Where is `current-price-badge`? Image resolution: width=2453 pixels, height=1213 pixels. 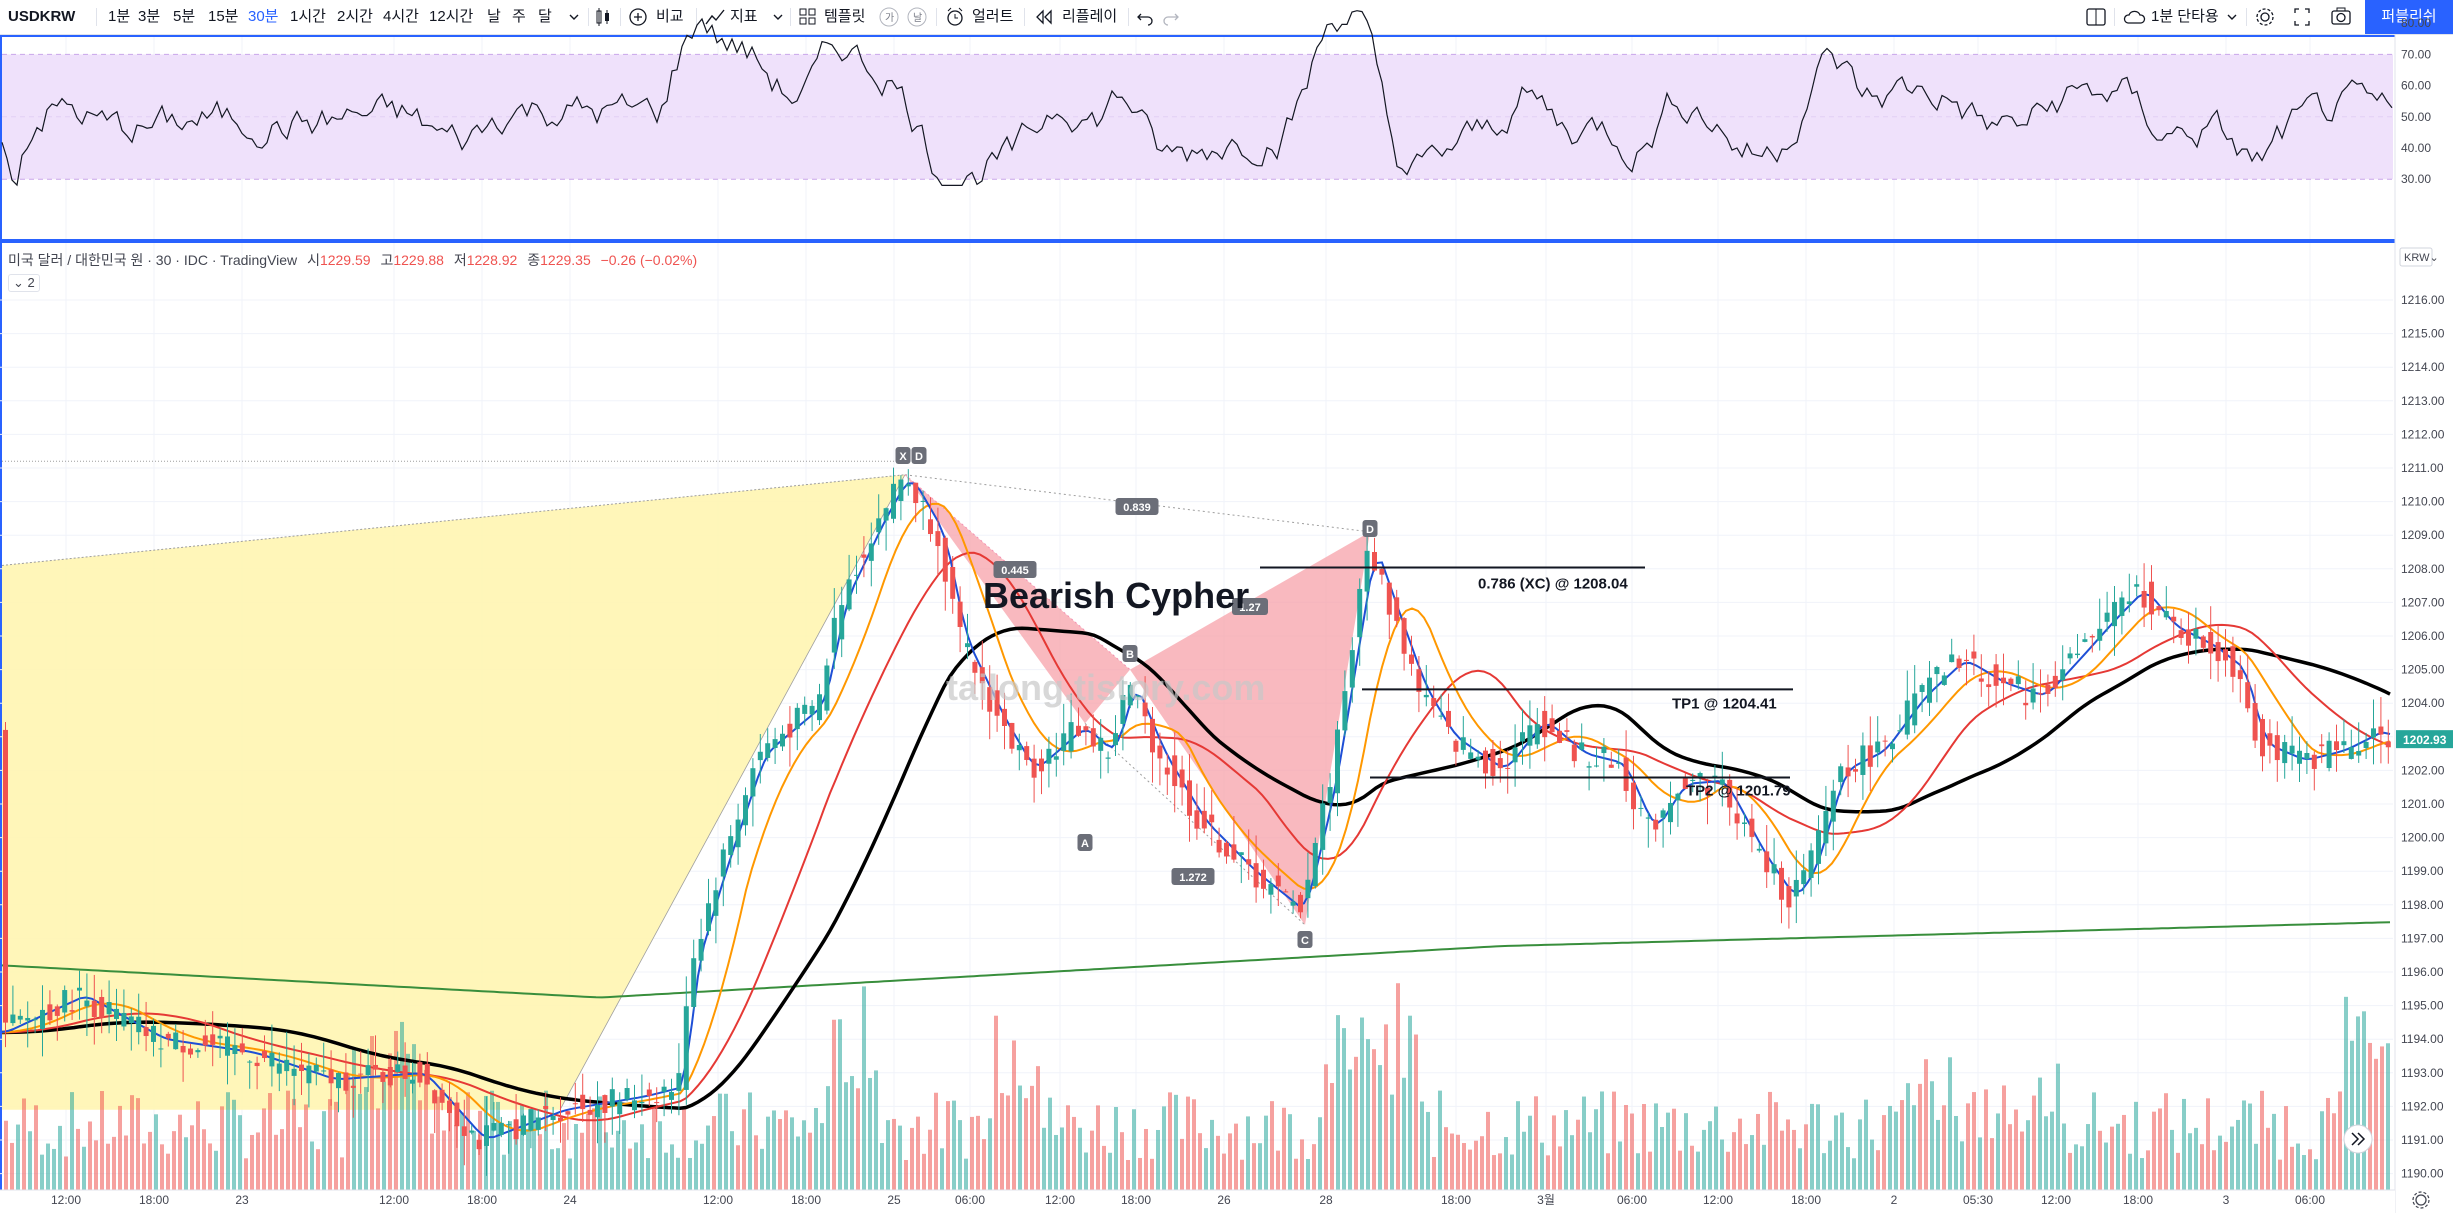
current-price-badge is located at coordinates (2424, 739).